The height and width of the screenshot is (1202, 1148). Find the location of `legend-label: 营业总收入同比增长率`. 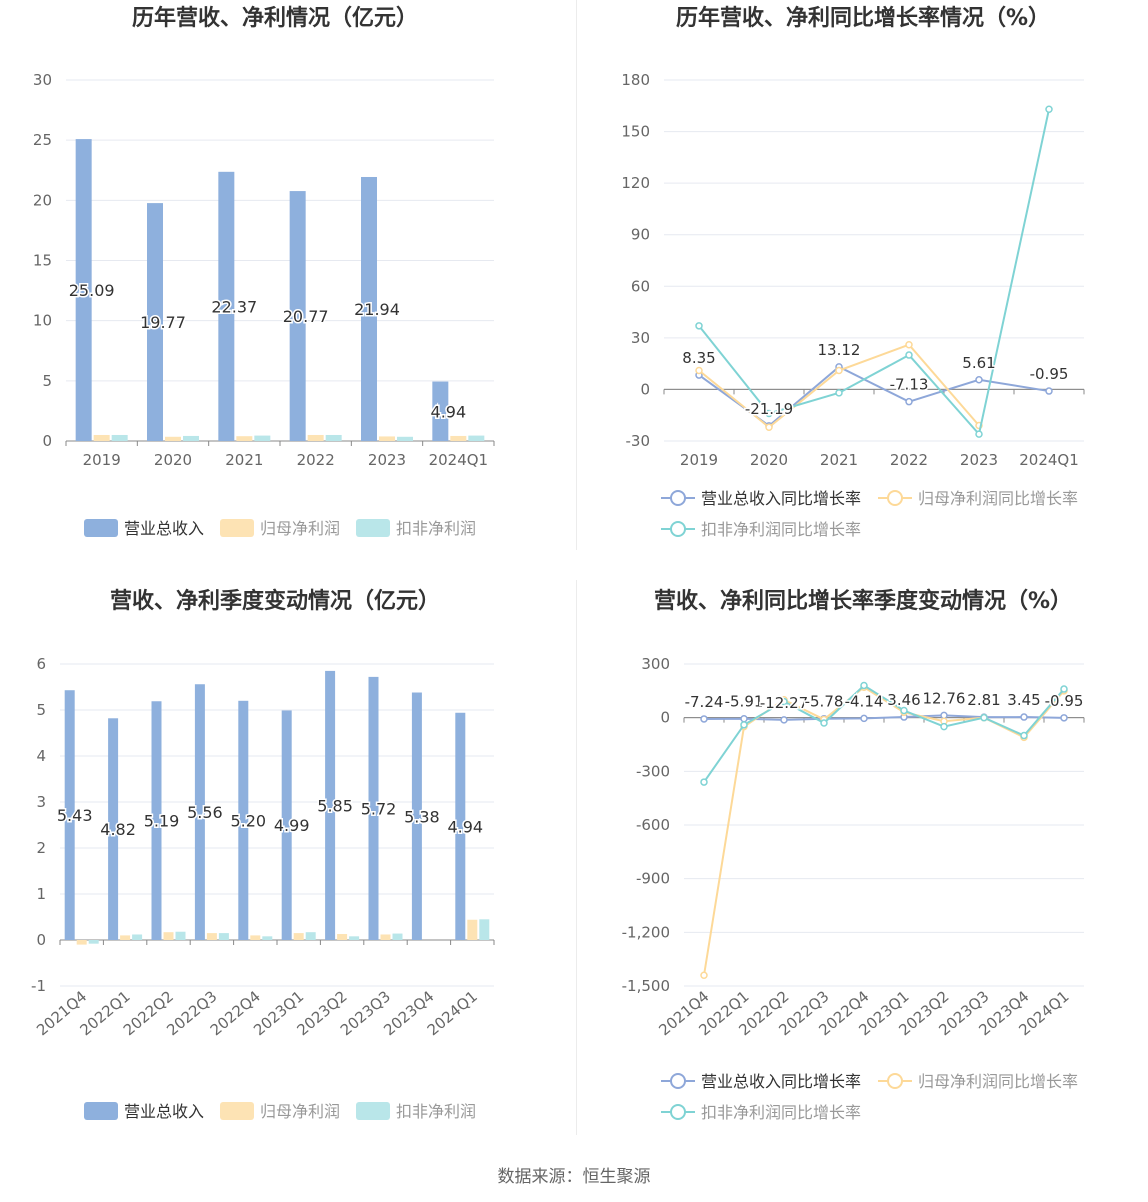

legend-label: 营业总收入同比增长率 is located at coordinates (781, 1081).